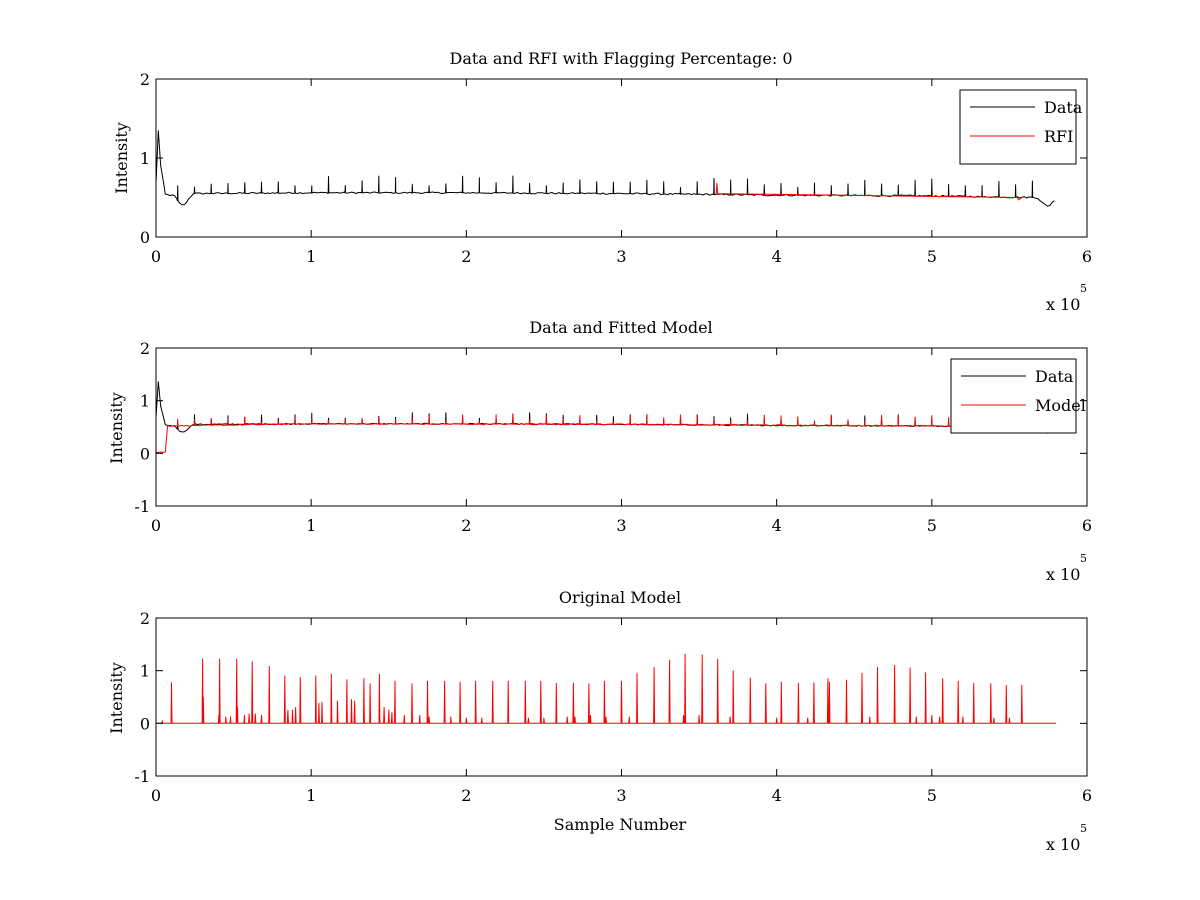  What do you see at coordinates (620, 327) in the screenshot?
I see `panel-2-title: Data and Fitted Model` at bounding box center [620, 327].